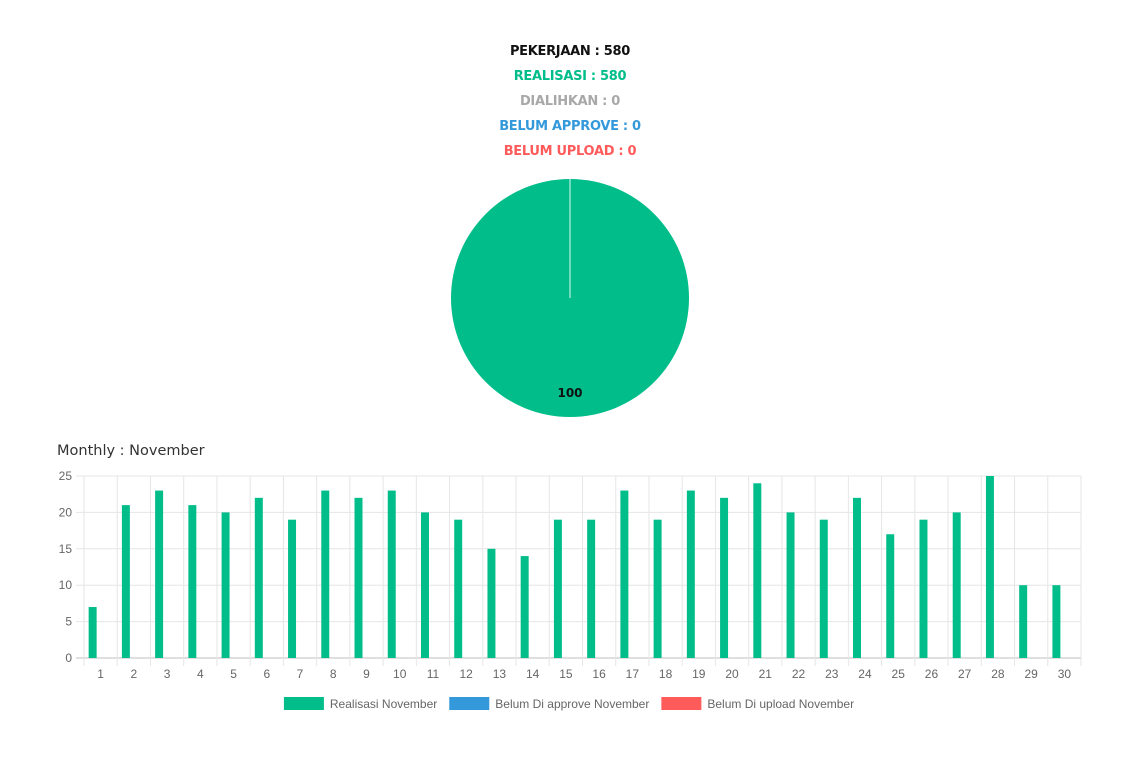 Image resolution: width=1140 pixels, height=764 pixels. I want to click on x-tick-label: 26, so click(932, 674).